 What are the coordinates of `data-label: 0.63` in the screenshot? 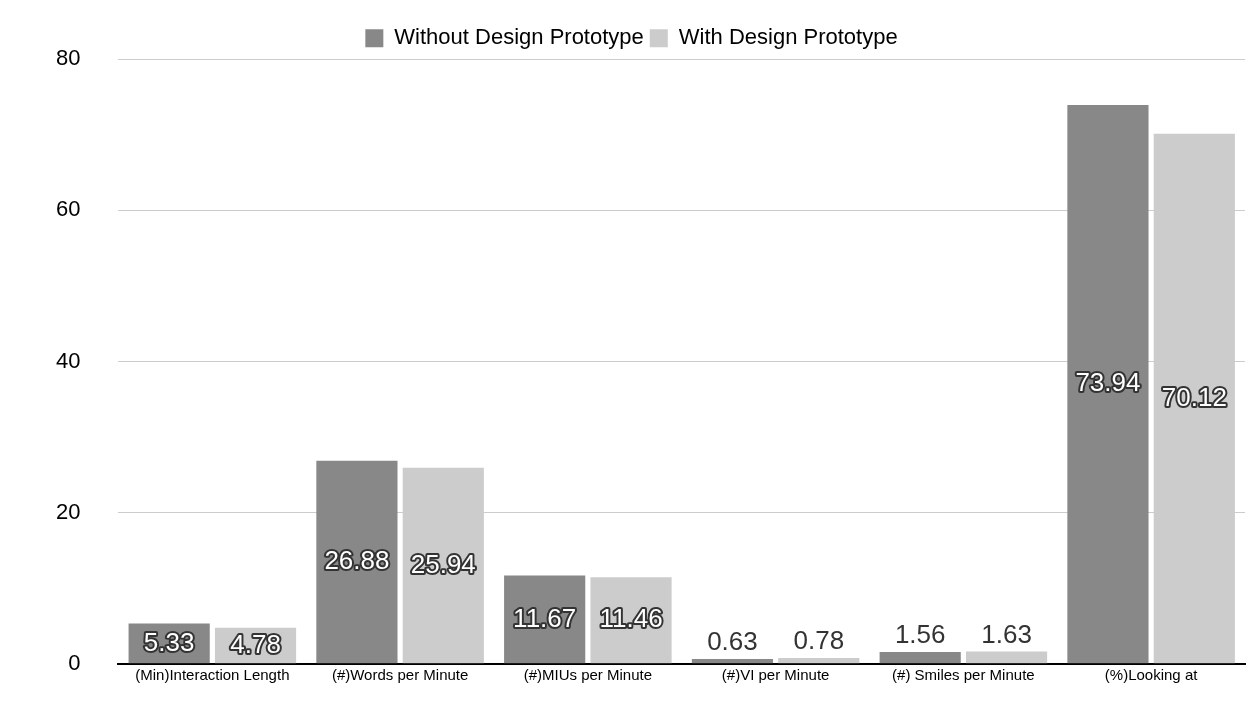 It's located at (732, 641).